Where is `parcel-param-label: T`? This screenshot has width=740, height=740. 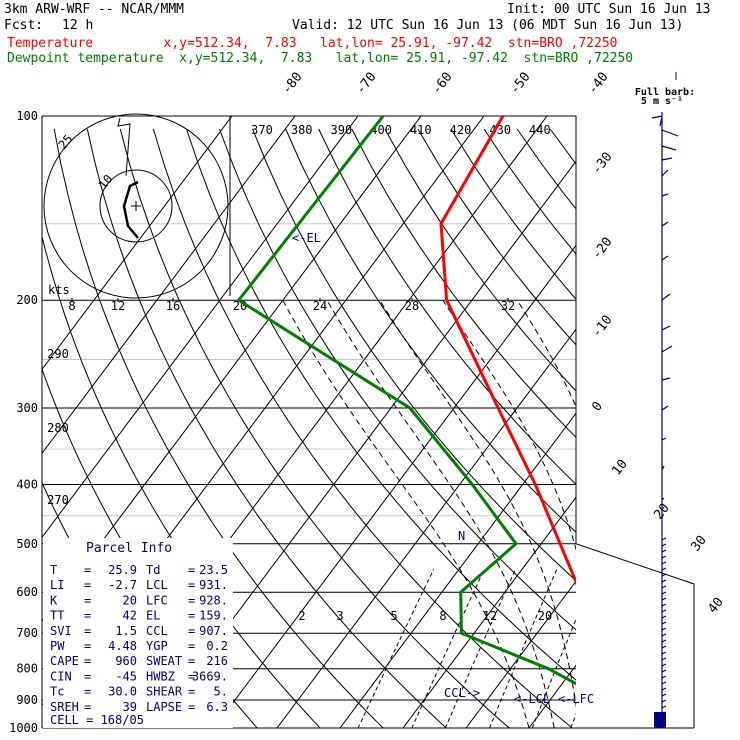
parcel-param-label: T is located at coordinates (53, 570).